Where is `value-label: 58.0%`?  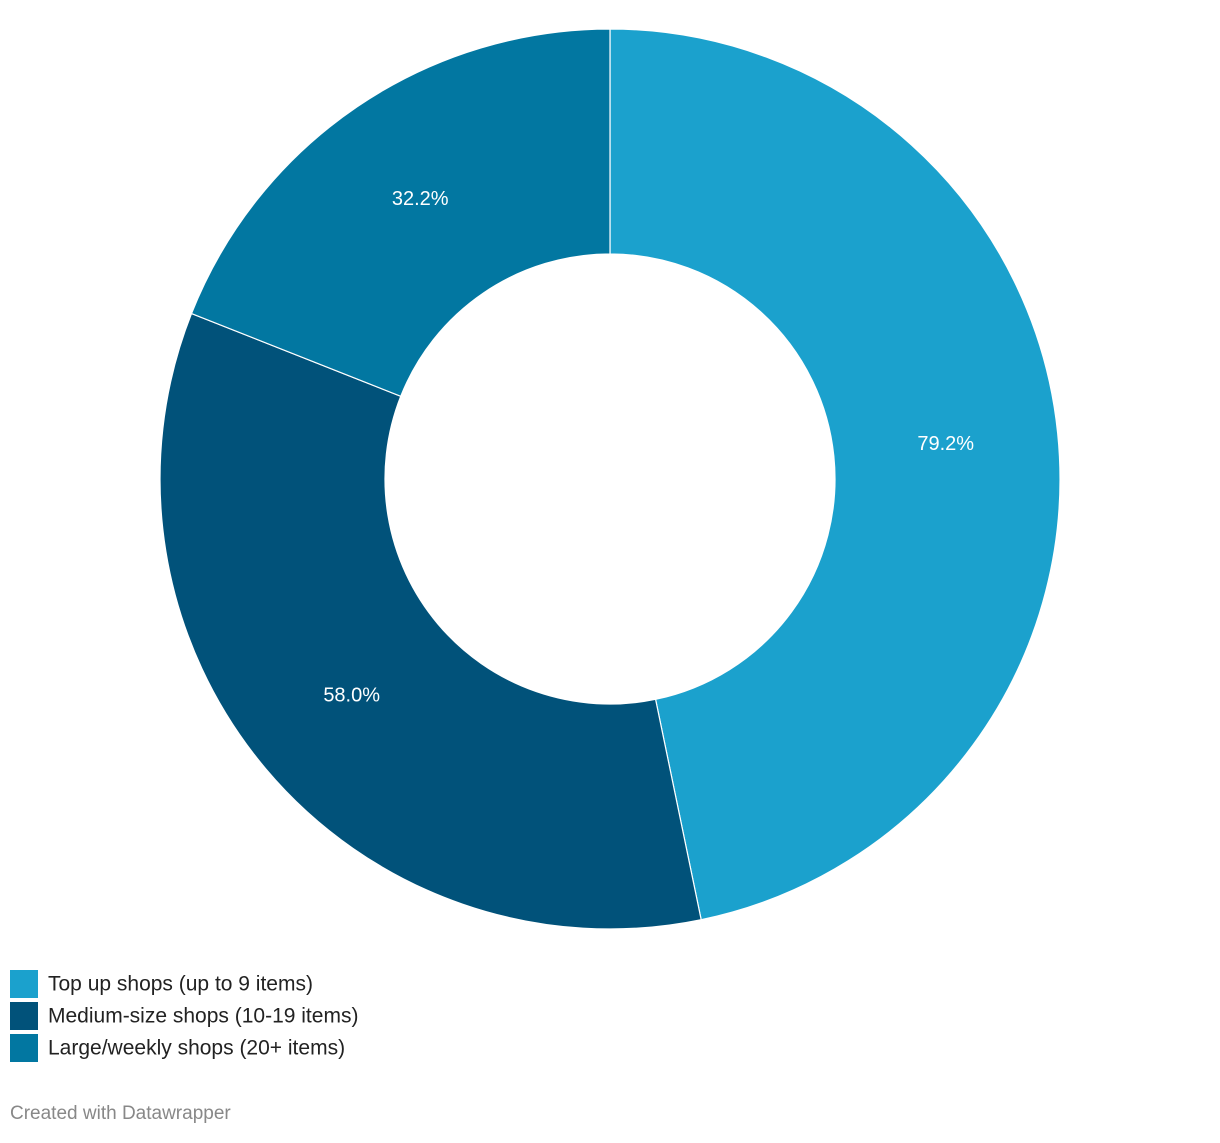
value-label: 58.0% is located at coordinates (351, 695).